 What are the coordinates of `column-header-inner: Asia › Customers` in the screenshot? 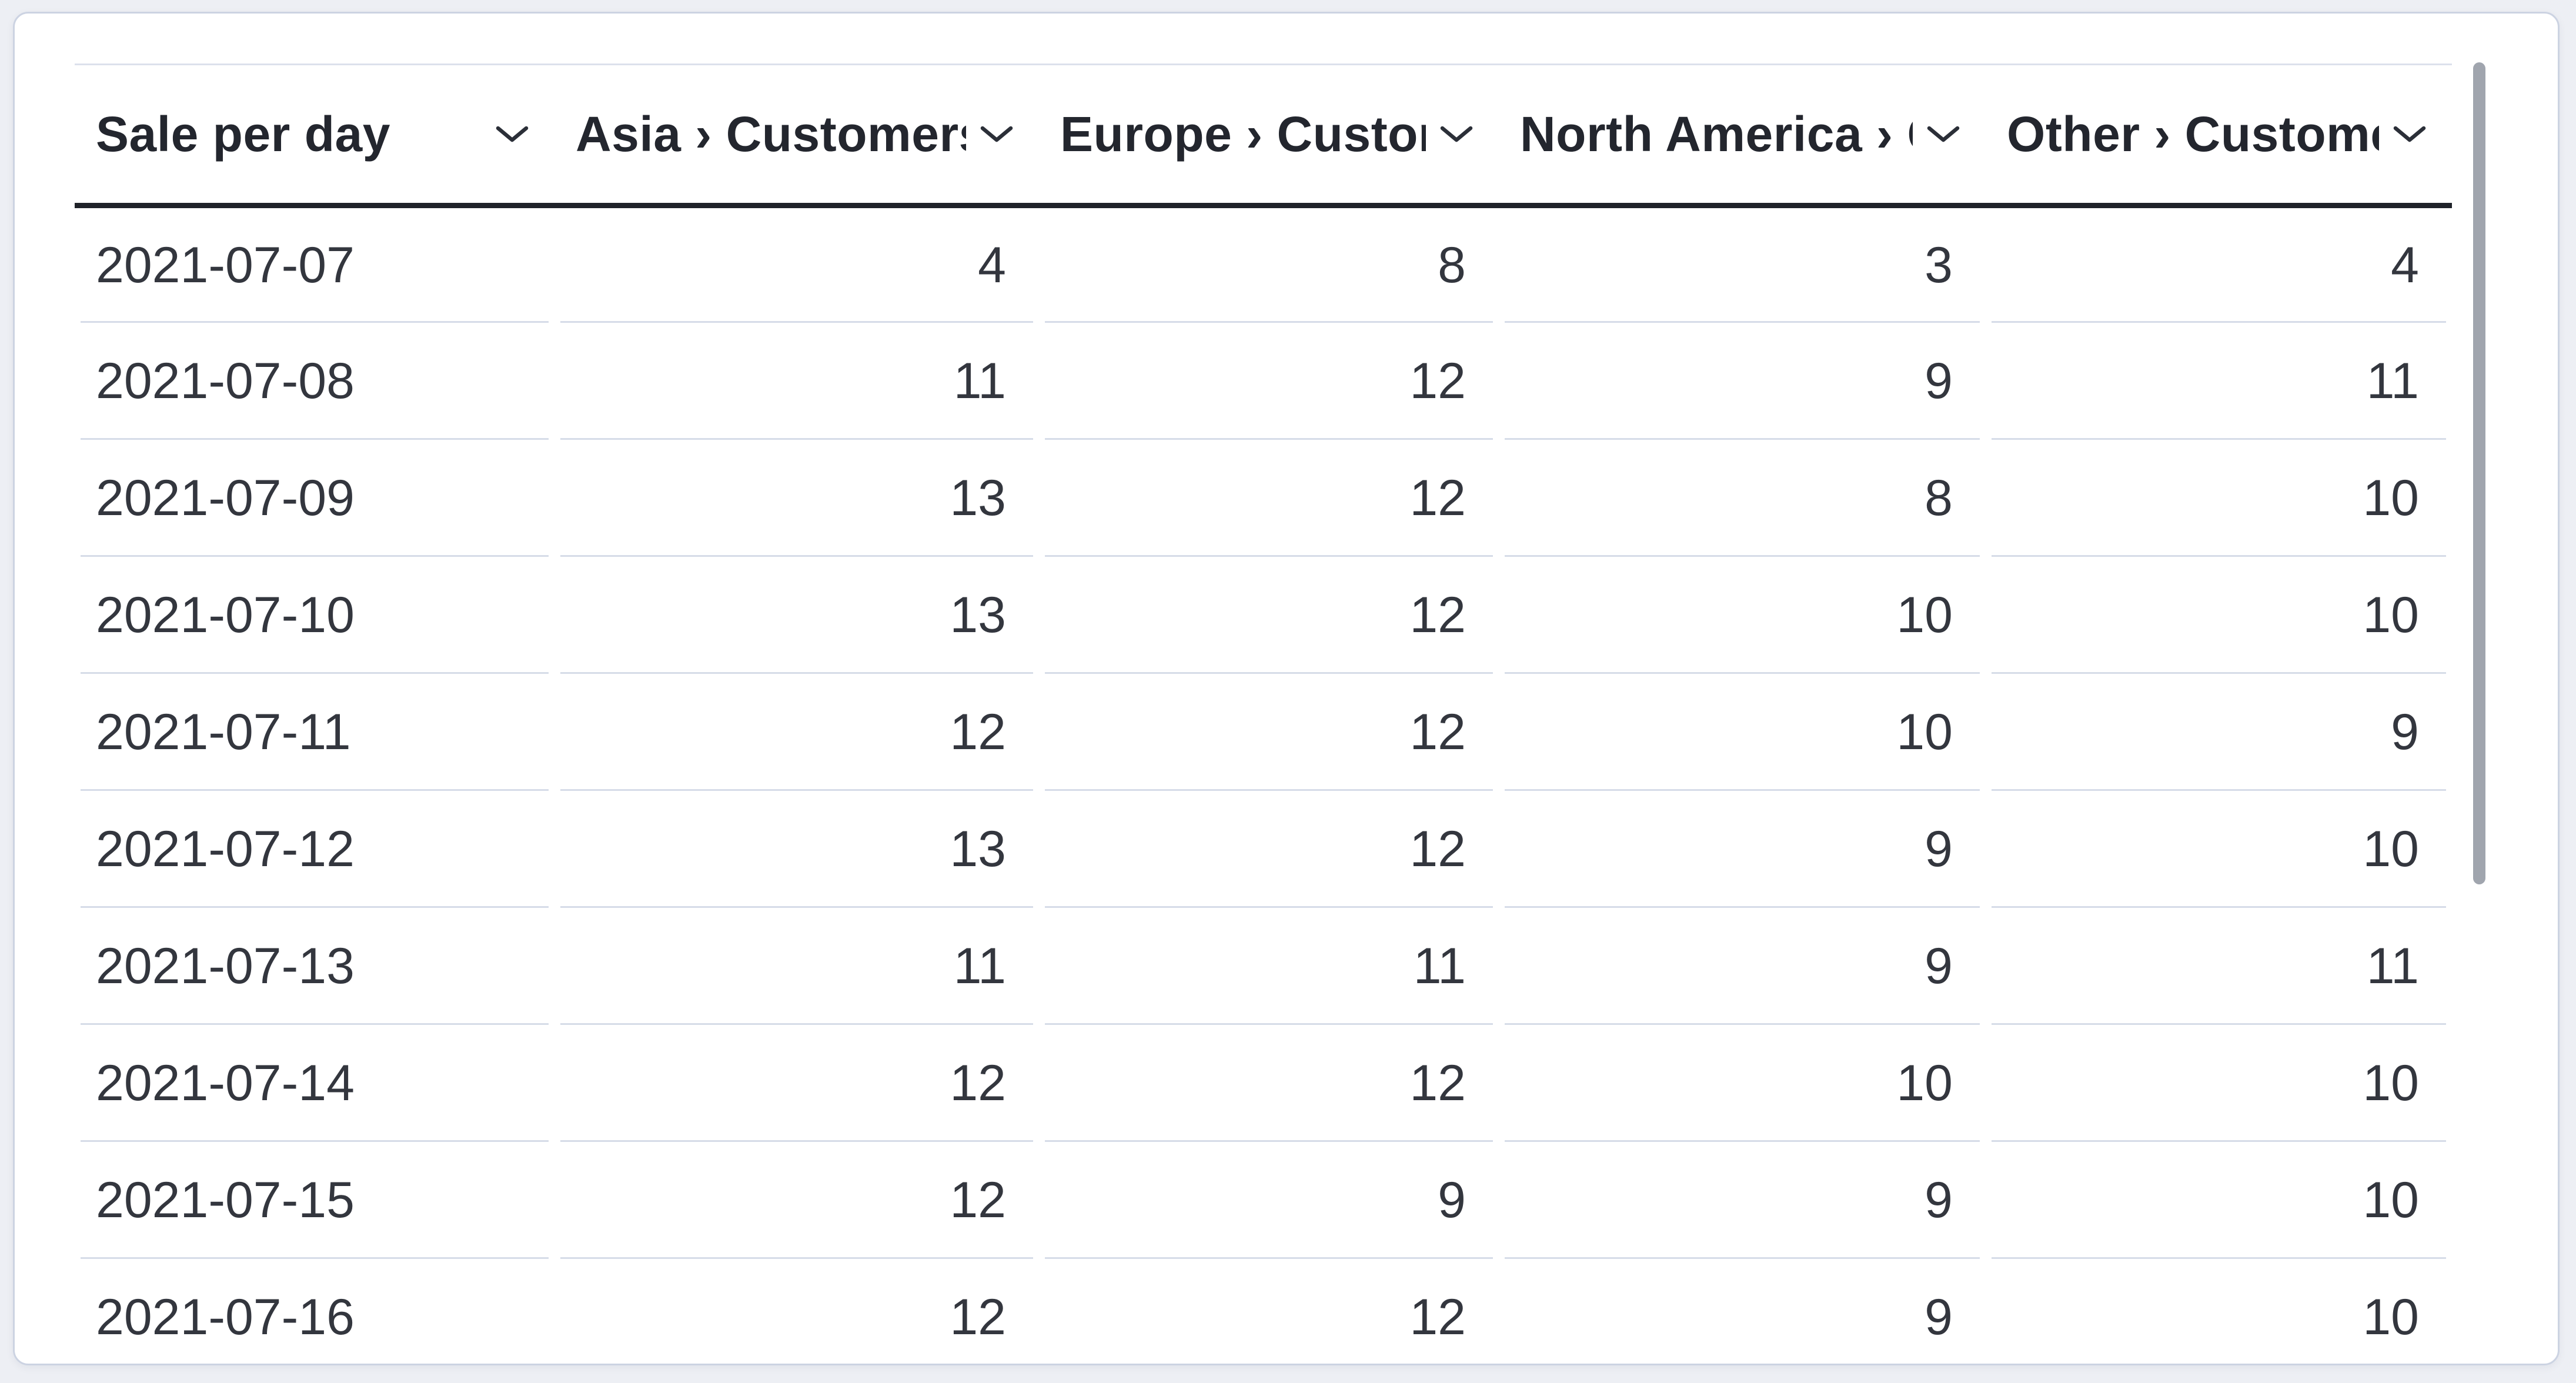 It's located at (796, 134).